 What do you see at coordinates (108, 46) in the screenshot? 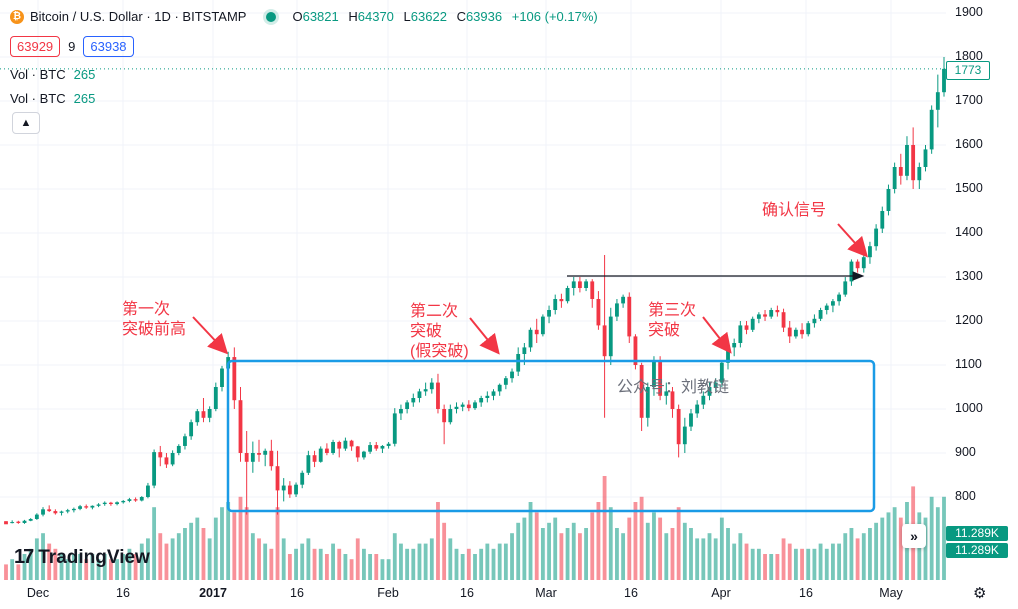
I see `buy-button: 63938` at bounding box center [108, 46].